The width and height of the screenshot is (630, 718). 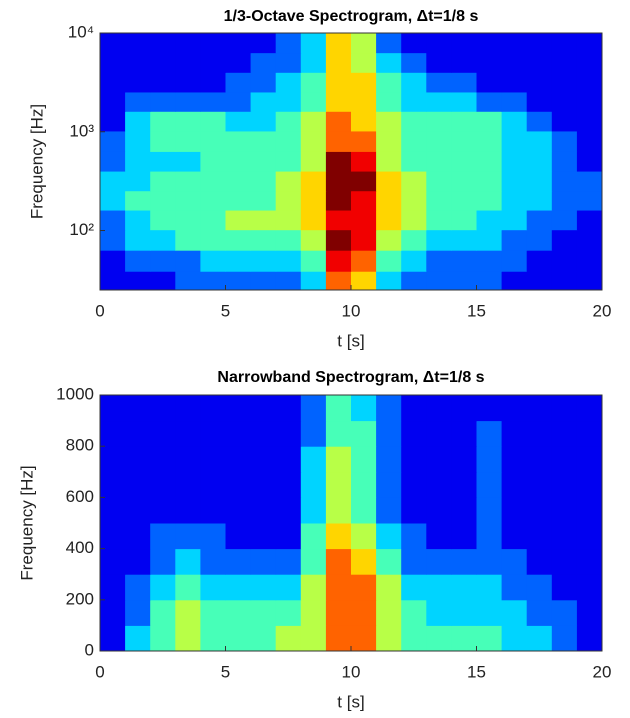 I want to click on y-tick-label: 400, so click(x=80, y=547).